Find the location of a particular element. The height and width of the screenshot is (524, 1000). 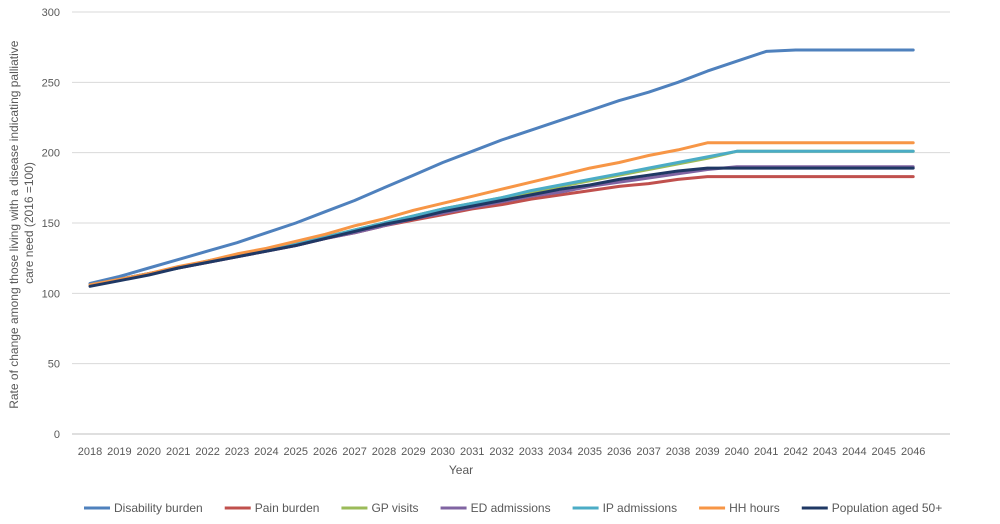

x-tick-label: 2032 is located at coordinates (501, 452).